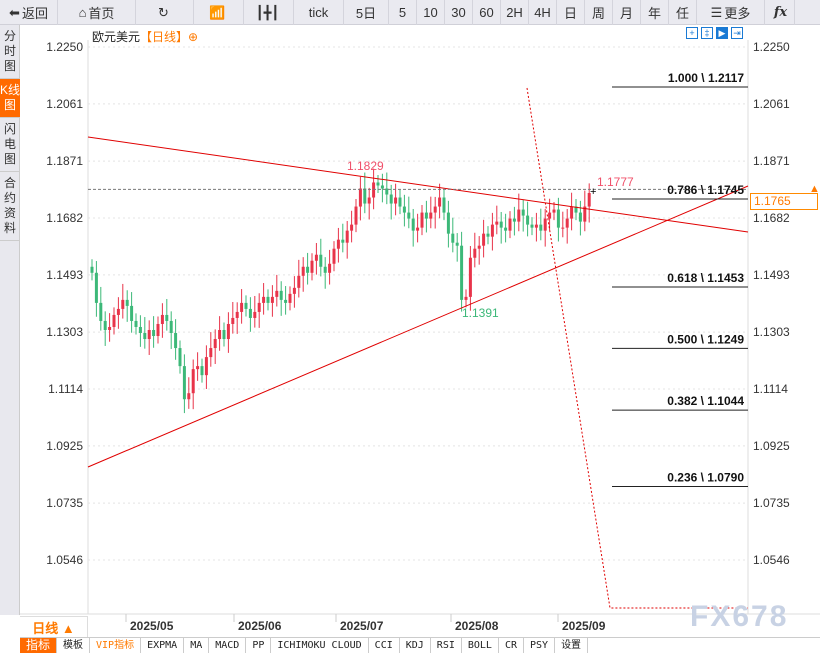 The width and height of the screenshot is (820, 653). What do you see at coordinates (487, 12) in the screenshot?
I see `toolbar-button-10: 60` at bounding box center [487, 12].